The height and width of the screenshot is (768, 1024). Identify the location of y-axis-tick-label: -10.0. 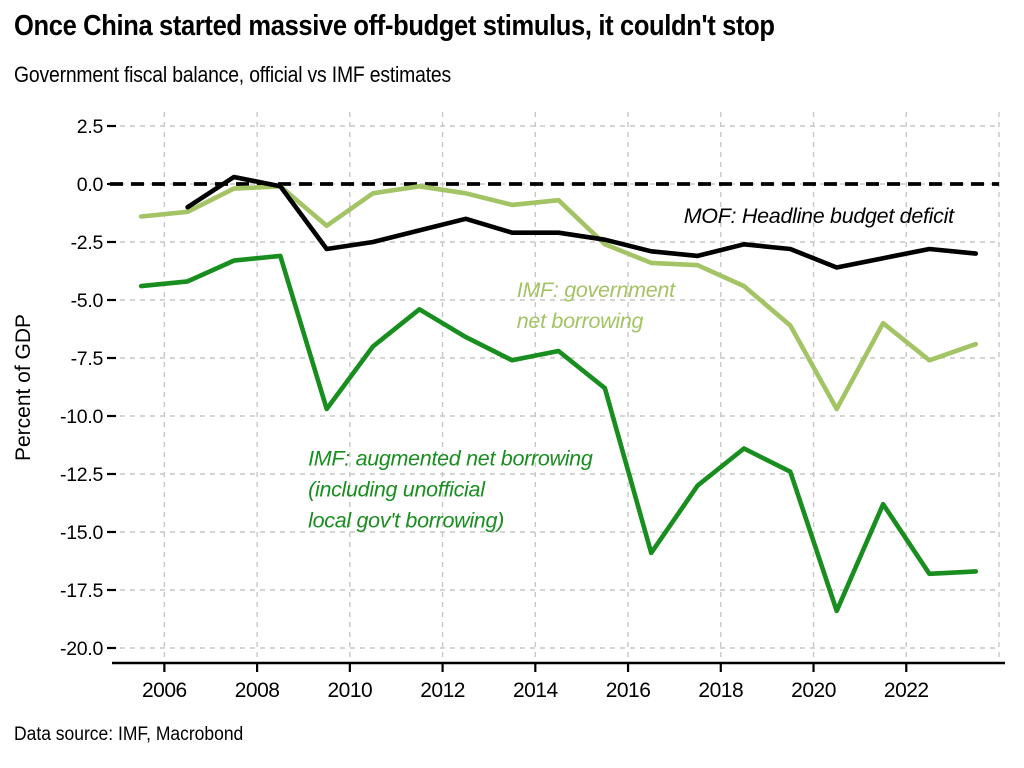
(81, 417).